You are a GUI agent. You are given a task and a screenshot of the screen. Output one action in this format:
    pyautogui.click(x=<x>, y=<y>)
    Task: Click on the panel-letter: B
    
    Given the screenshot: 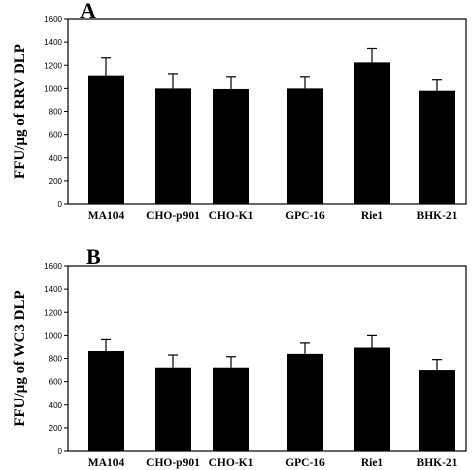 What is the action you would take?
    pyautogui.click(x=93, y=256)
    